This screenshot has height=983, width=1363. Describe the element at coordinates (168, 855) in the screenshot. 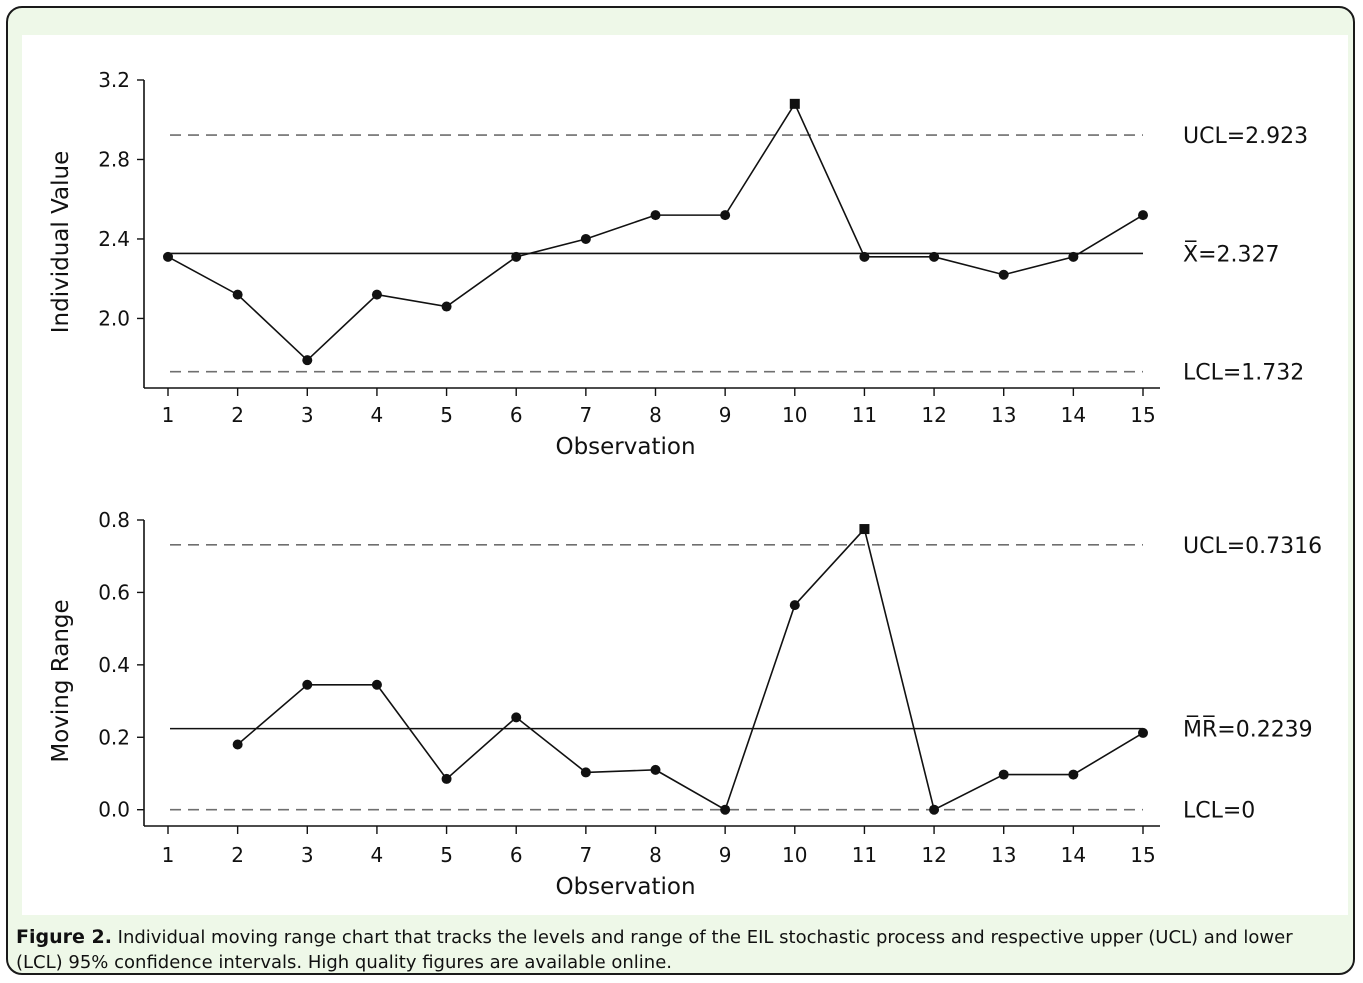

I see `moving-range-x-tick-label: 1` at that location.